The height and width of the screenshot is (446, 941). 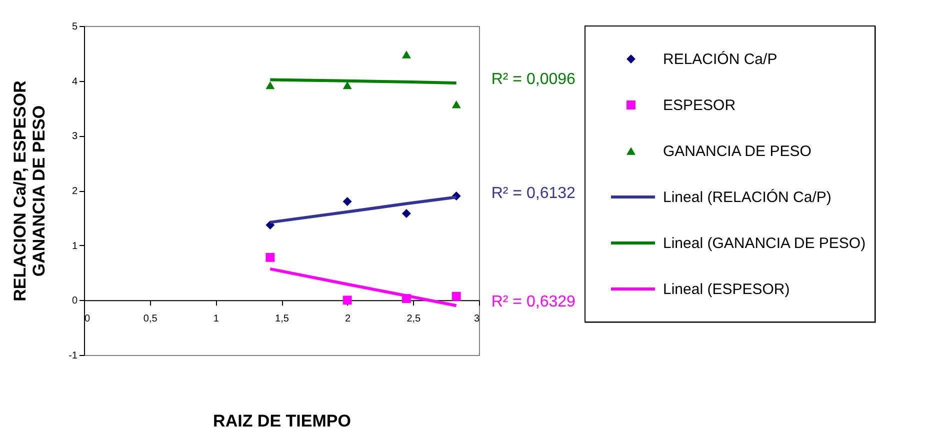 What do you see at coordinates (87, 319) in the screenshot?
I see `x-tick-label: 0` at bounding box center [87, 319].